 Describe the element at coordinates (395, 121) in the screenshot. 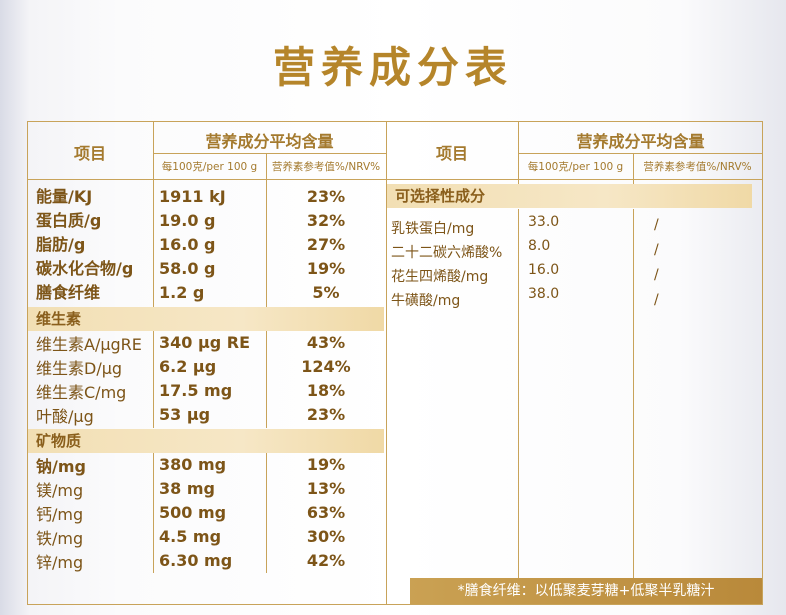

I see `table-top-border` at that location.